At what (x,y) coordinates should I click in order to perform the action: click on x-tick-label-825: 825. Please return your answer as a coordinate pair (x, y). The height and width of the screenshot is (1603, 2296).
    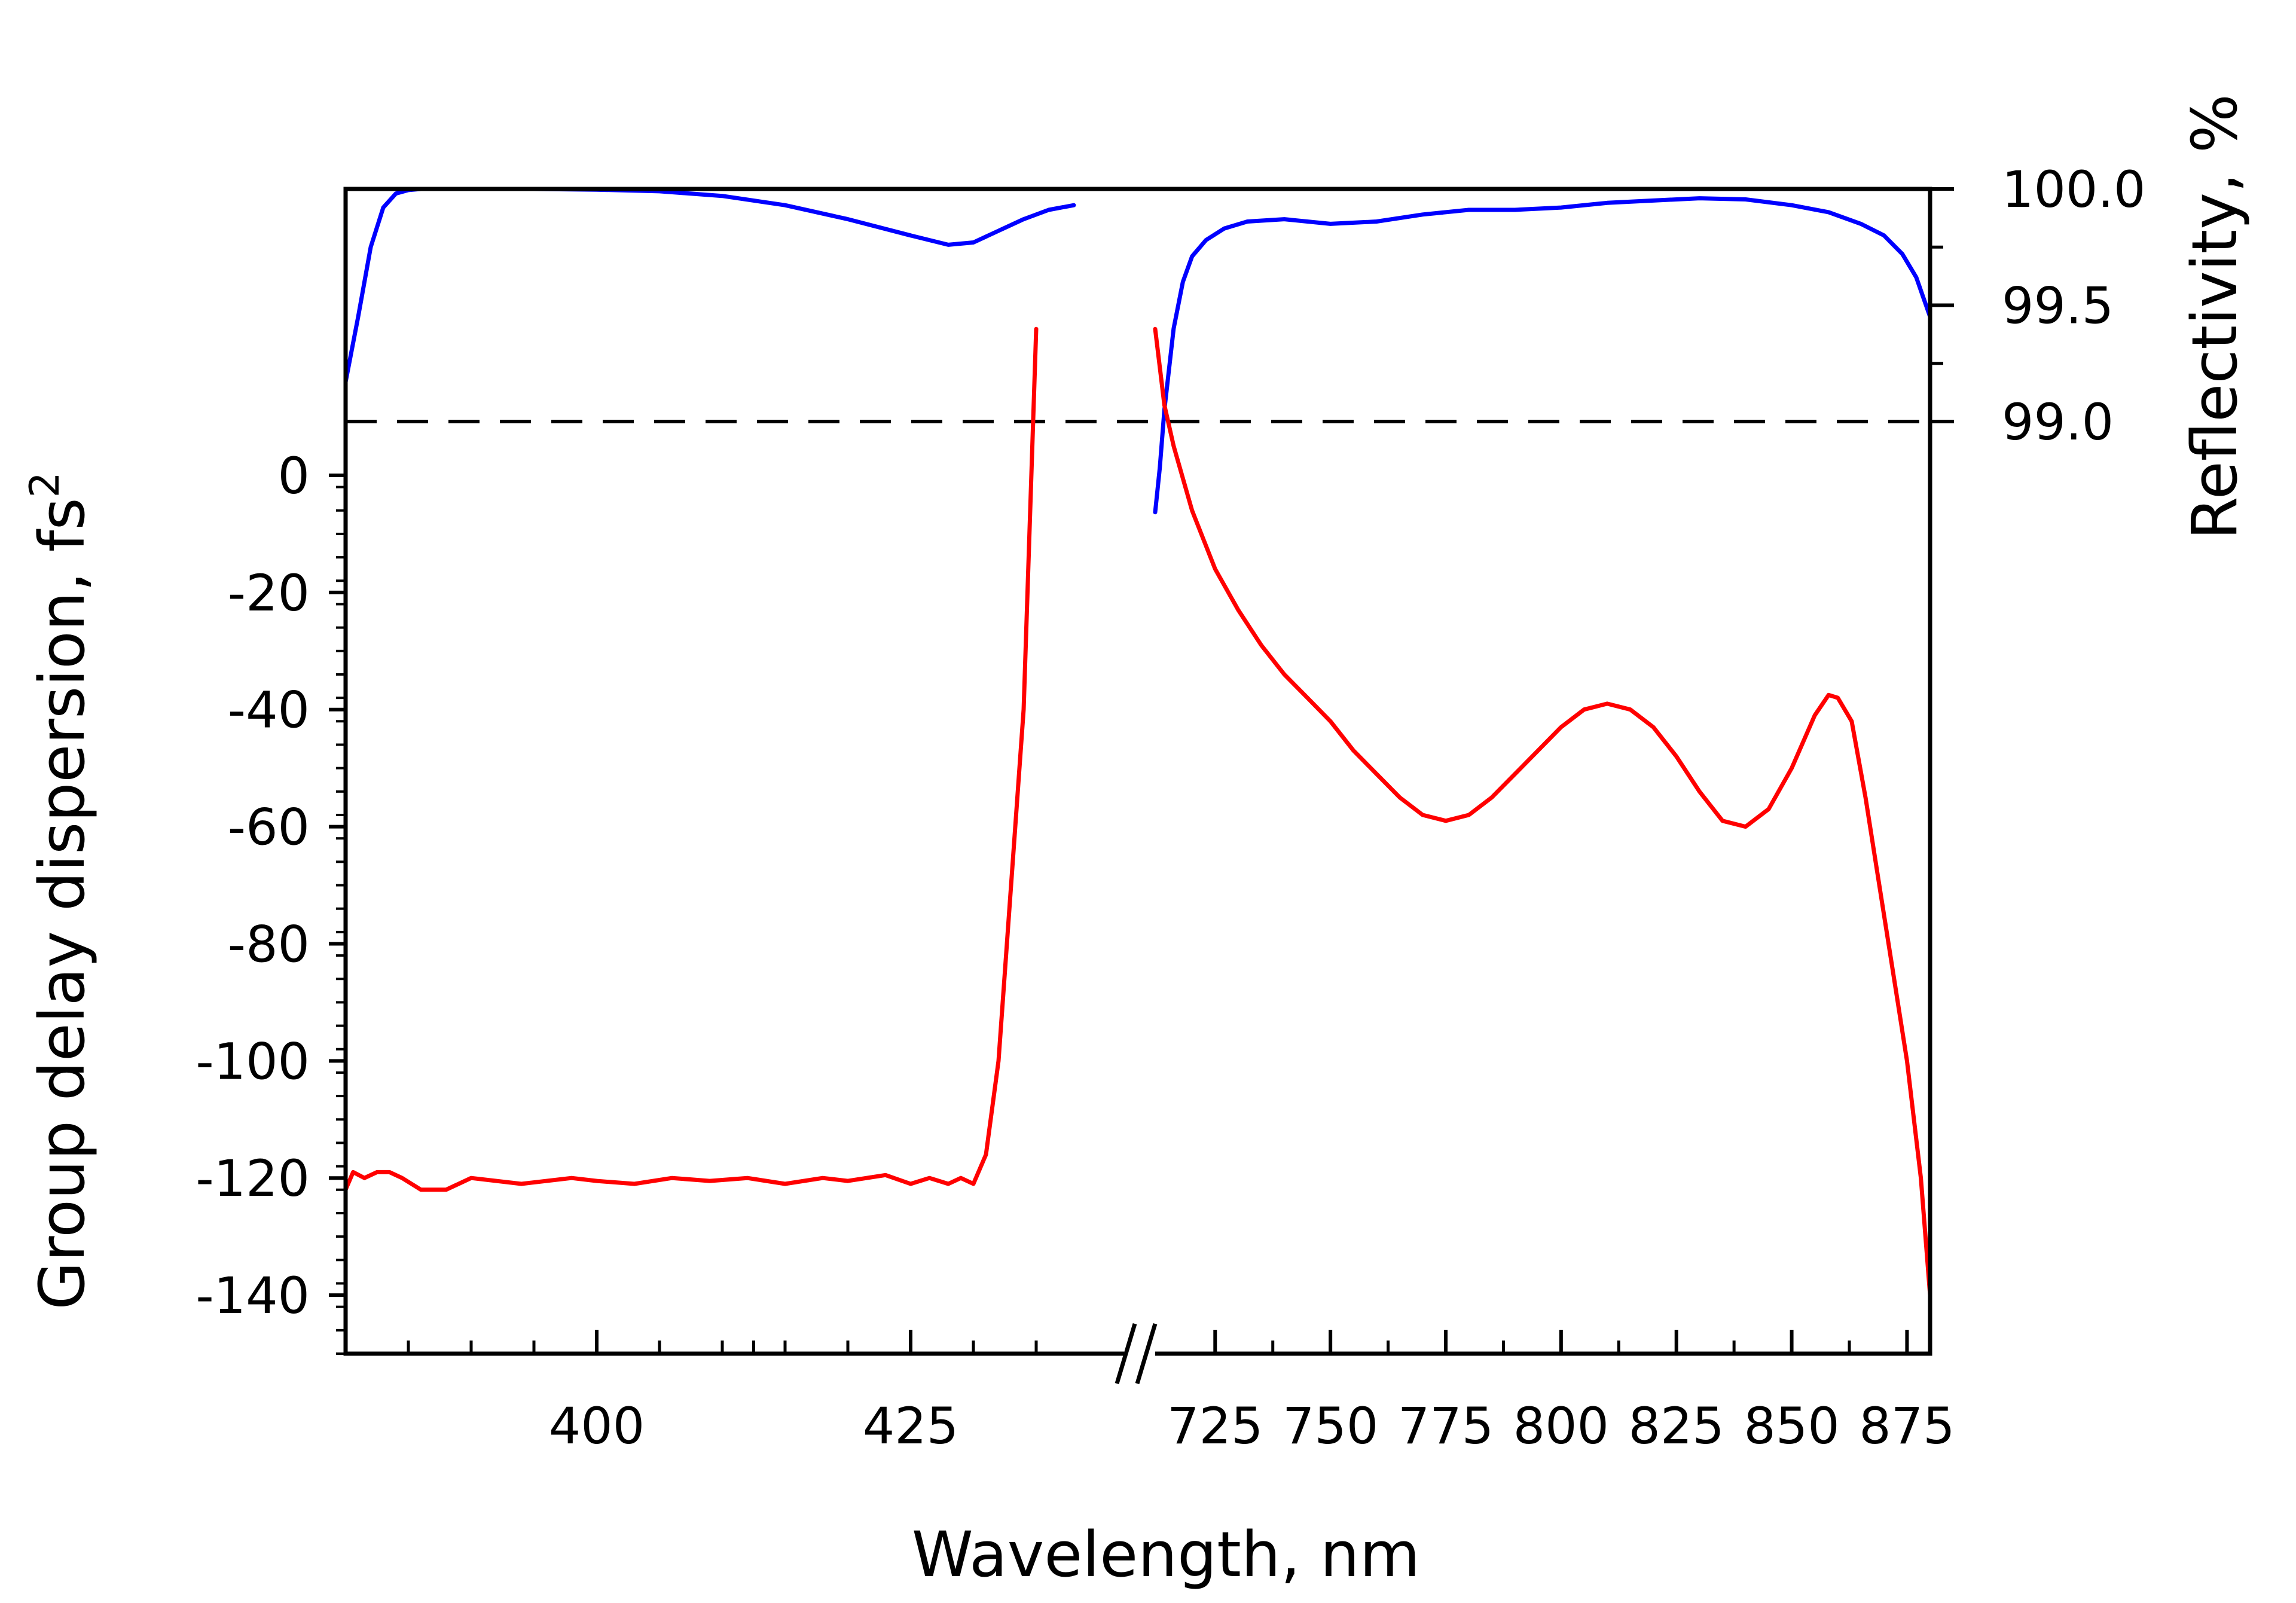
    Looking at the image, I should click on (1676, 1426).